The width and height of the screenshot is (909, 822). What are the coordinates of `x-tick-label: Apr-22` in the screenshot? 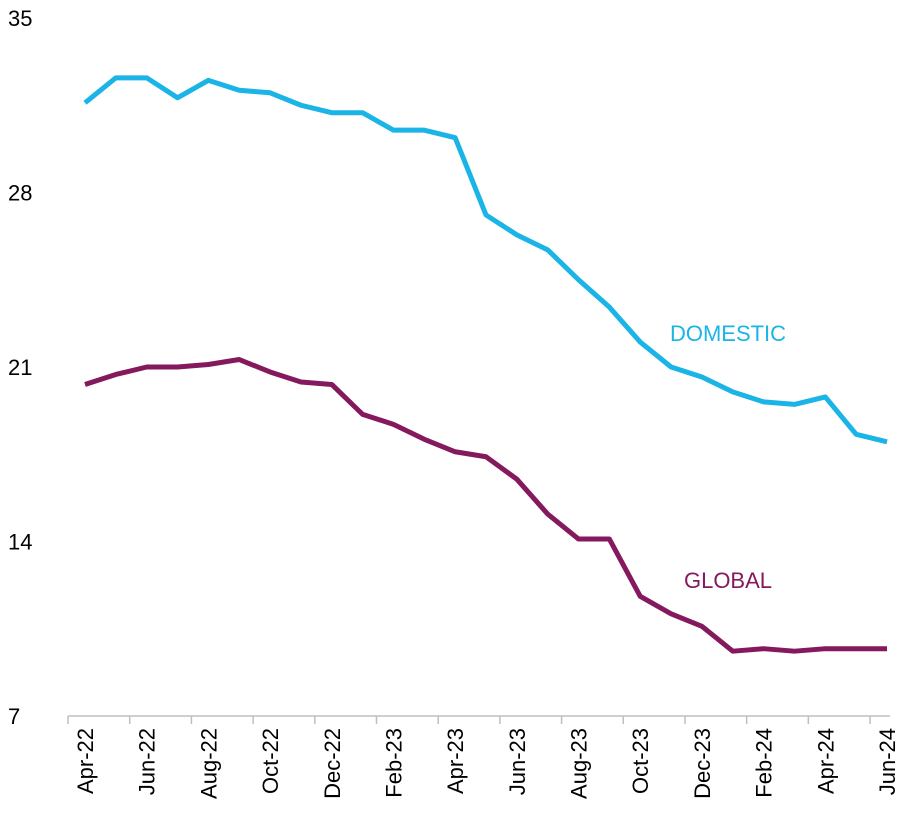 It's located at (85, 761).